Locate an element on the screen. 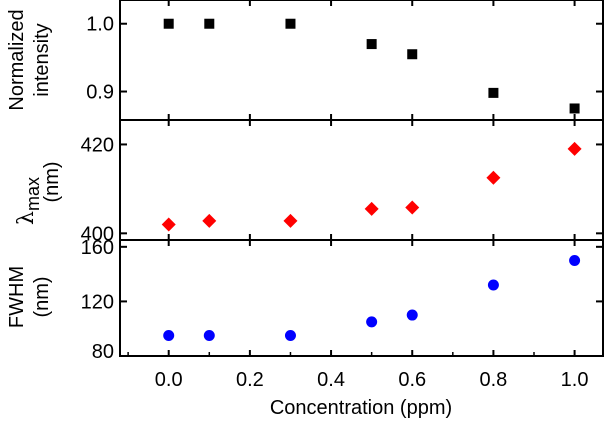  y-tick-label: 160 is located at coordinates (97, 248).